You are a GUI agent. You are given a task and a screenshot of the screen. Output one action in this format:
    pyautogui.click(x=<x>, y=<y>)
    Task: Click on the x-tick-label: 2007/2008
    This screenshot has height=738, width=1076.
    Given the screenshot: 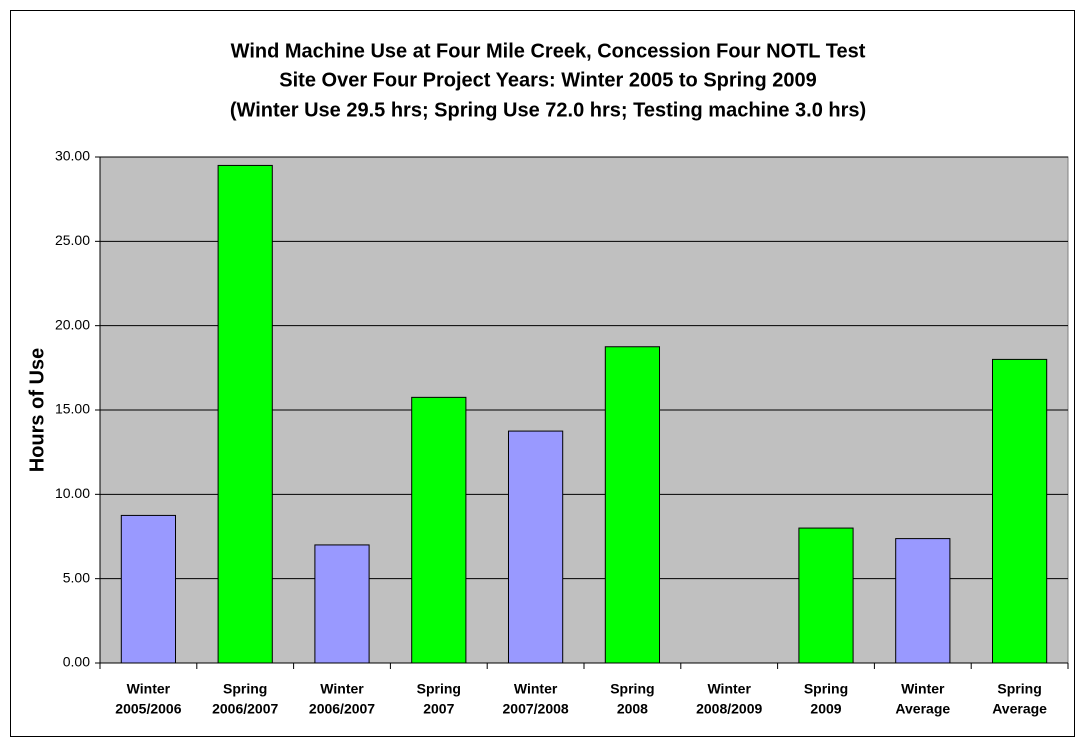 What is the action you would take?
    pyautogui.click(x=536, y=709)
    